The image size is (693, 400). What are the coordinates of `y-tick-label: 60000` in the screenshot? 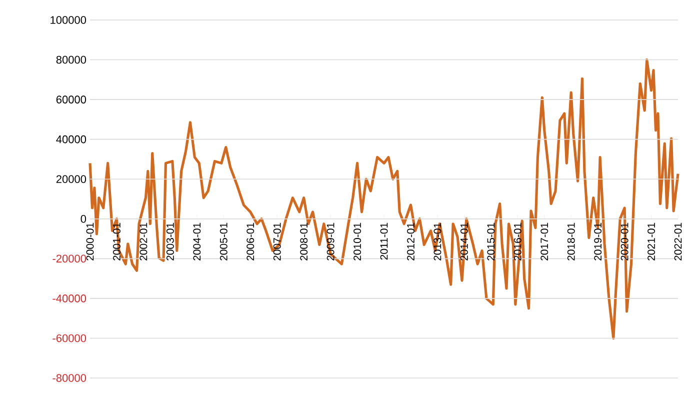 It's located at (71, 100).